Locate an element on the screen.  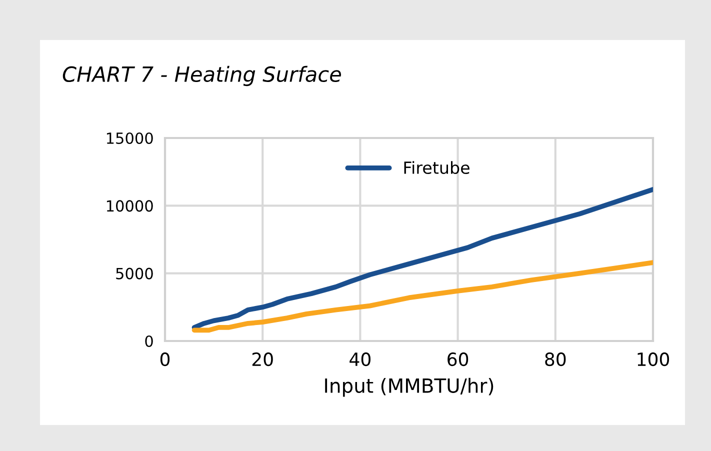
y-tick-label: 5000 is located at coordinates (134, 274).